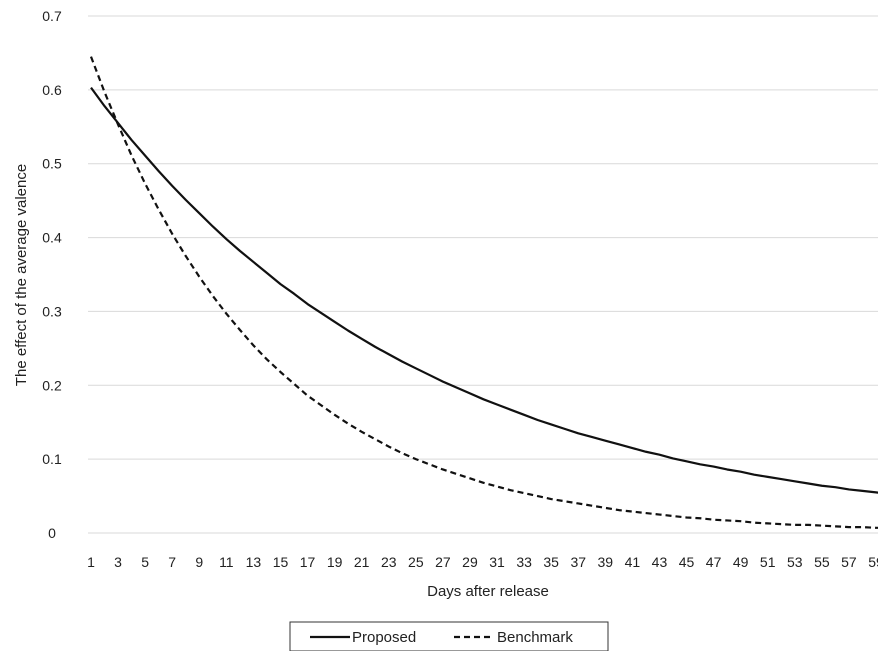  What do you see at coordinates (118, 562) in the screenshot?
I see `x-tick-label: 3` at bounding box center [118, 562].